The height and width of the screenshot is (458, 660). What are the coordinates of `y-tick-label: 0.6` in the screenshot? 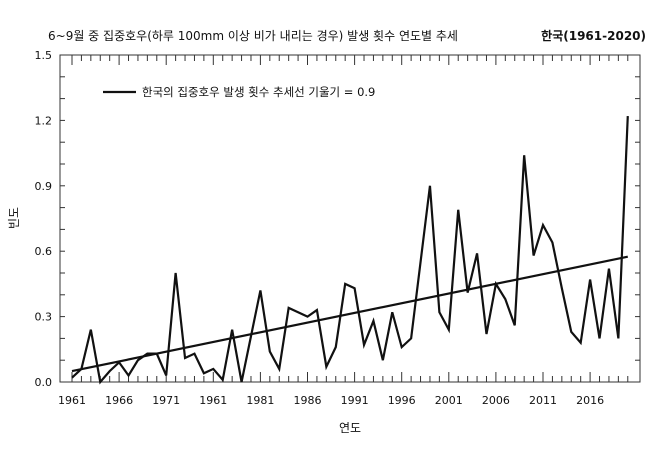 It's located at (44, 251).